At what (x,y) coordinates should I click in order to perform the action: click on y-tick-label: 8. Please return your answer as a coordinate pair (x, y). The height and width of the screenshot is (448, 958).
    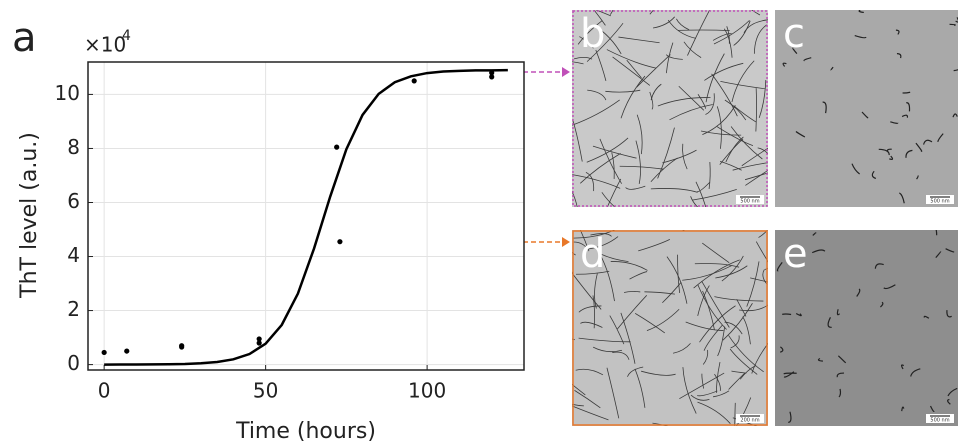
    Looking at the image, I should click on (73, 147).